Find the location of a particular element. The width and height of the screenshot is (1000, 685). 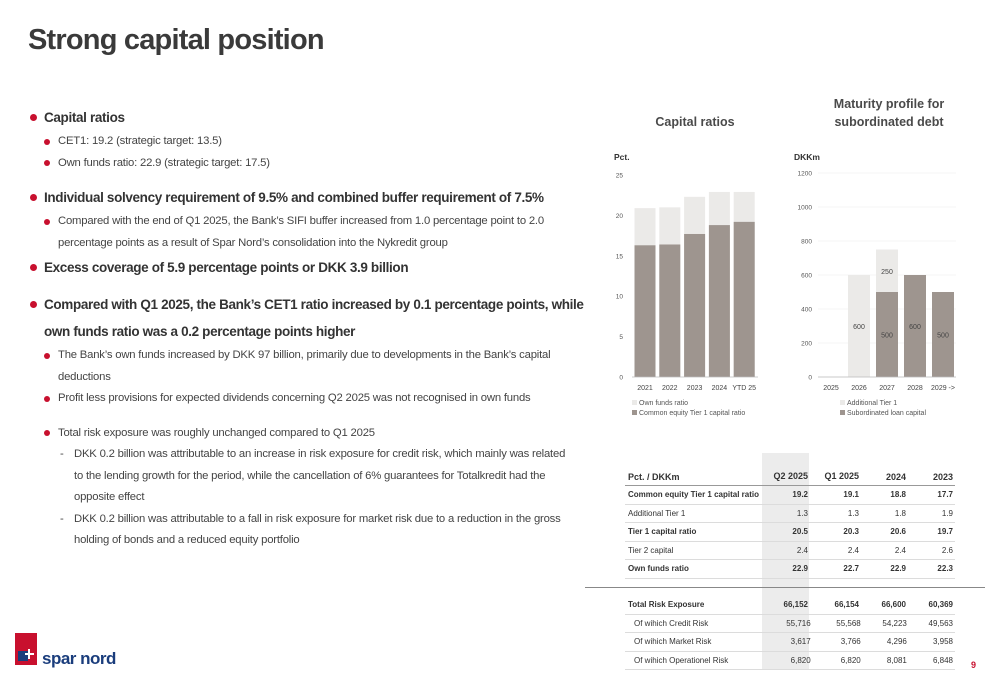

slide-title: Strong capital position is located at coordinates (176, 40).